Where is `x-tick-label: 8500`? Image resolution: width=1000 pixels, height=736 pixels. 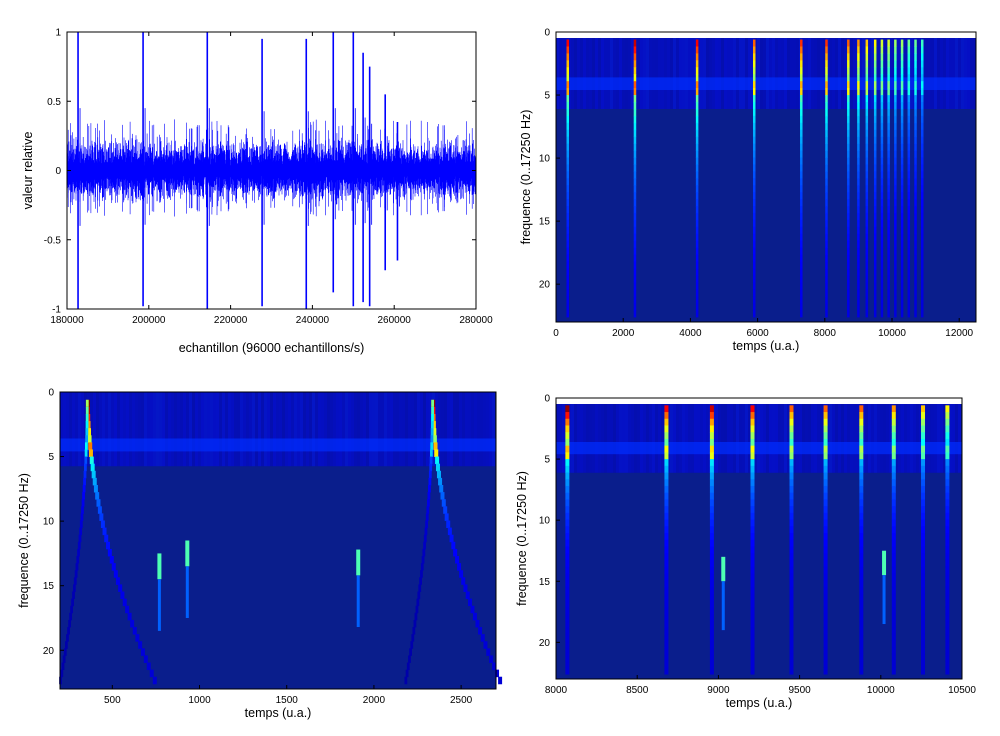 x-tick-label: 8500 is located at coordinates (637, 690).